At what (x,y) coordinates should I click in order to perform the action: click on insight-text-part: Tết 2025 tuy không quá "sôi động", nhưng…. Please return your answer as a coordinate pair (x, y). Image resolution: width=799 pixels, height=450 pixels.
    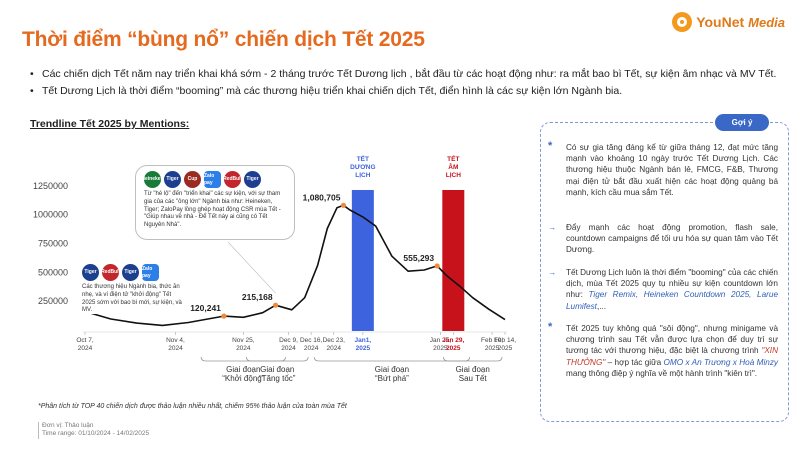
    Looking at the image, I should click on (672, 340).